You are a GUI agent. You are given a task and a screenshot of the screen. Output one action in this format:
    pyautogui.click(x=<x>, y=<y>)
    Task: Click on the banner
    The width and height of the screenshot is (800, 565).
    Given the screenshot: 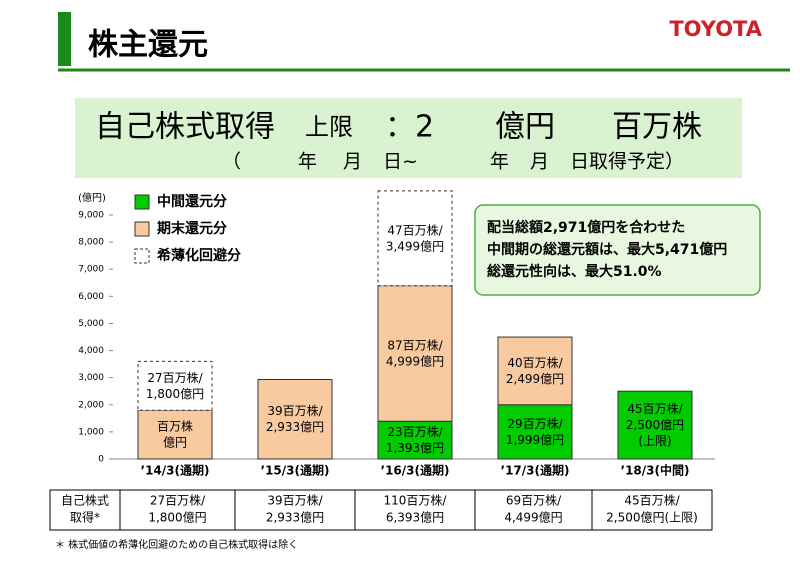 What is the action you would take?
    pyautogui.click(x=408, y=138)
    